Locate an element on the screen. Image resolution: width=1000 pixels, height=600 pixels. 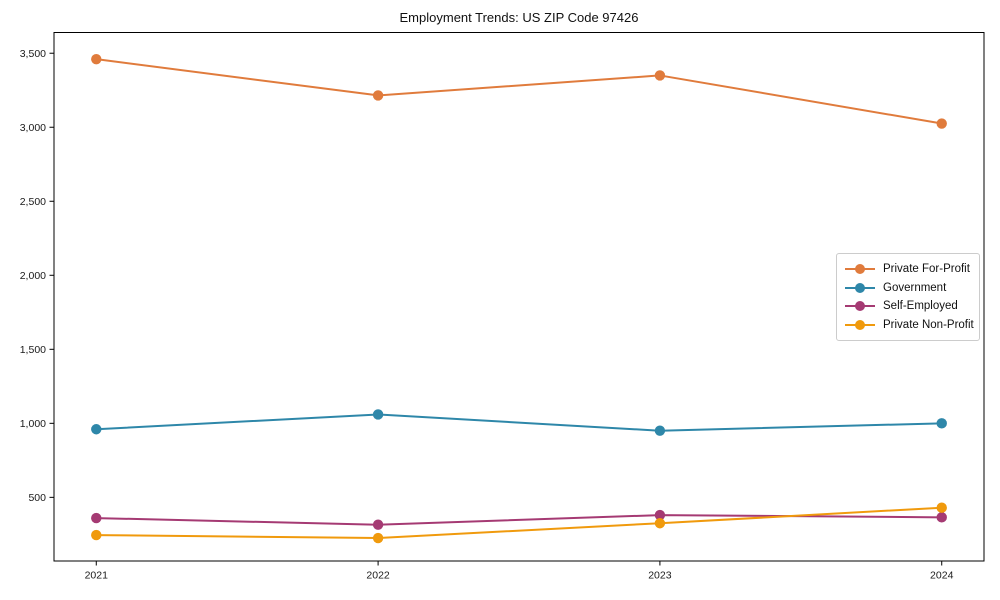
y-tick-label: 3,000 is located at coordinates (33, 128).